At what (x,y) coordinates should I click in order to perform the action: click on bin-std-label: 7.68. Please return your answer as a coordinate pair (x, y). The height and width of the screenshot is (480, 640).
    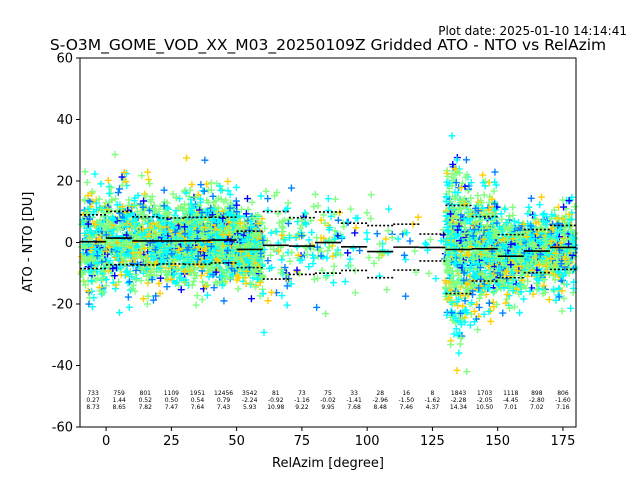
    Looking at the image, I should click on (354, 407).